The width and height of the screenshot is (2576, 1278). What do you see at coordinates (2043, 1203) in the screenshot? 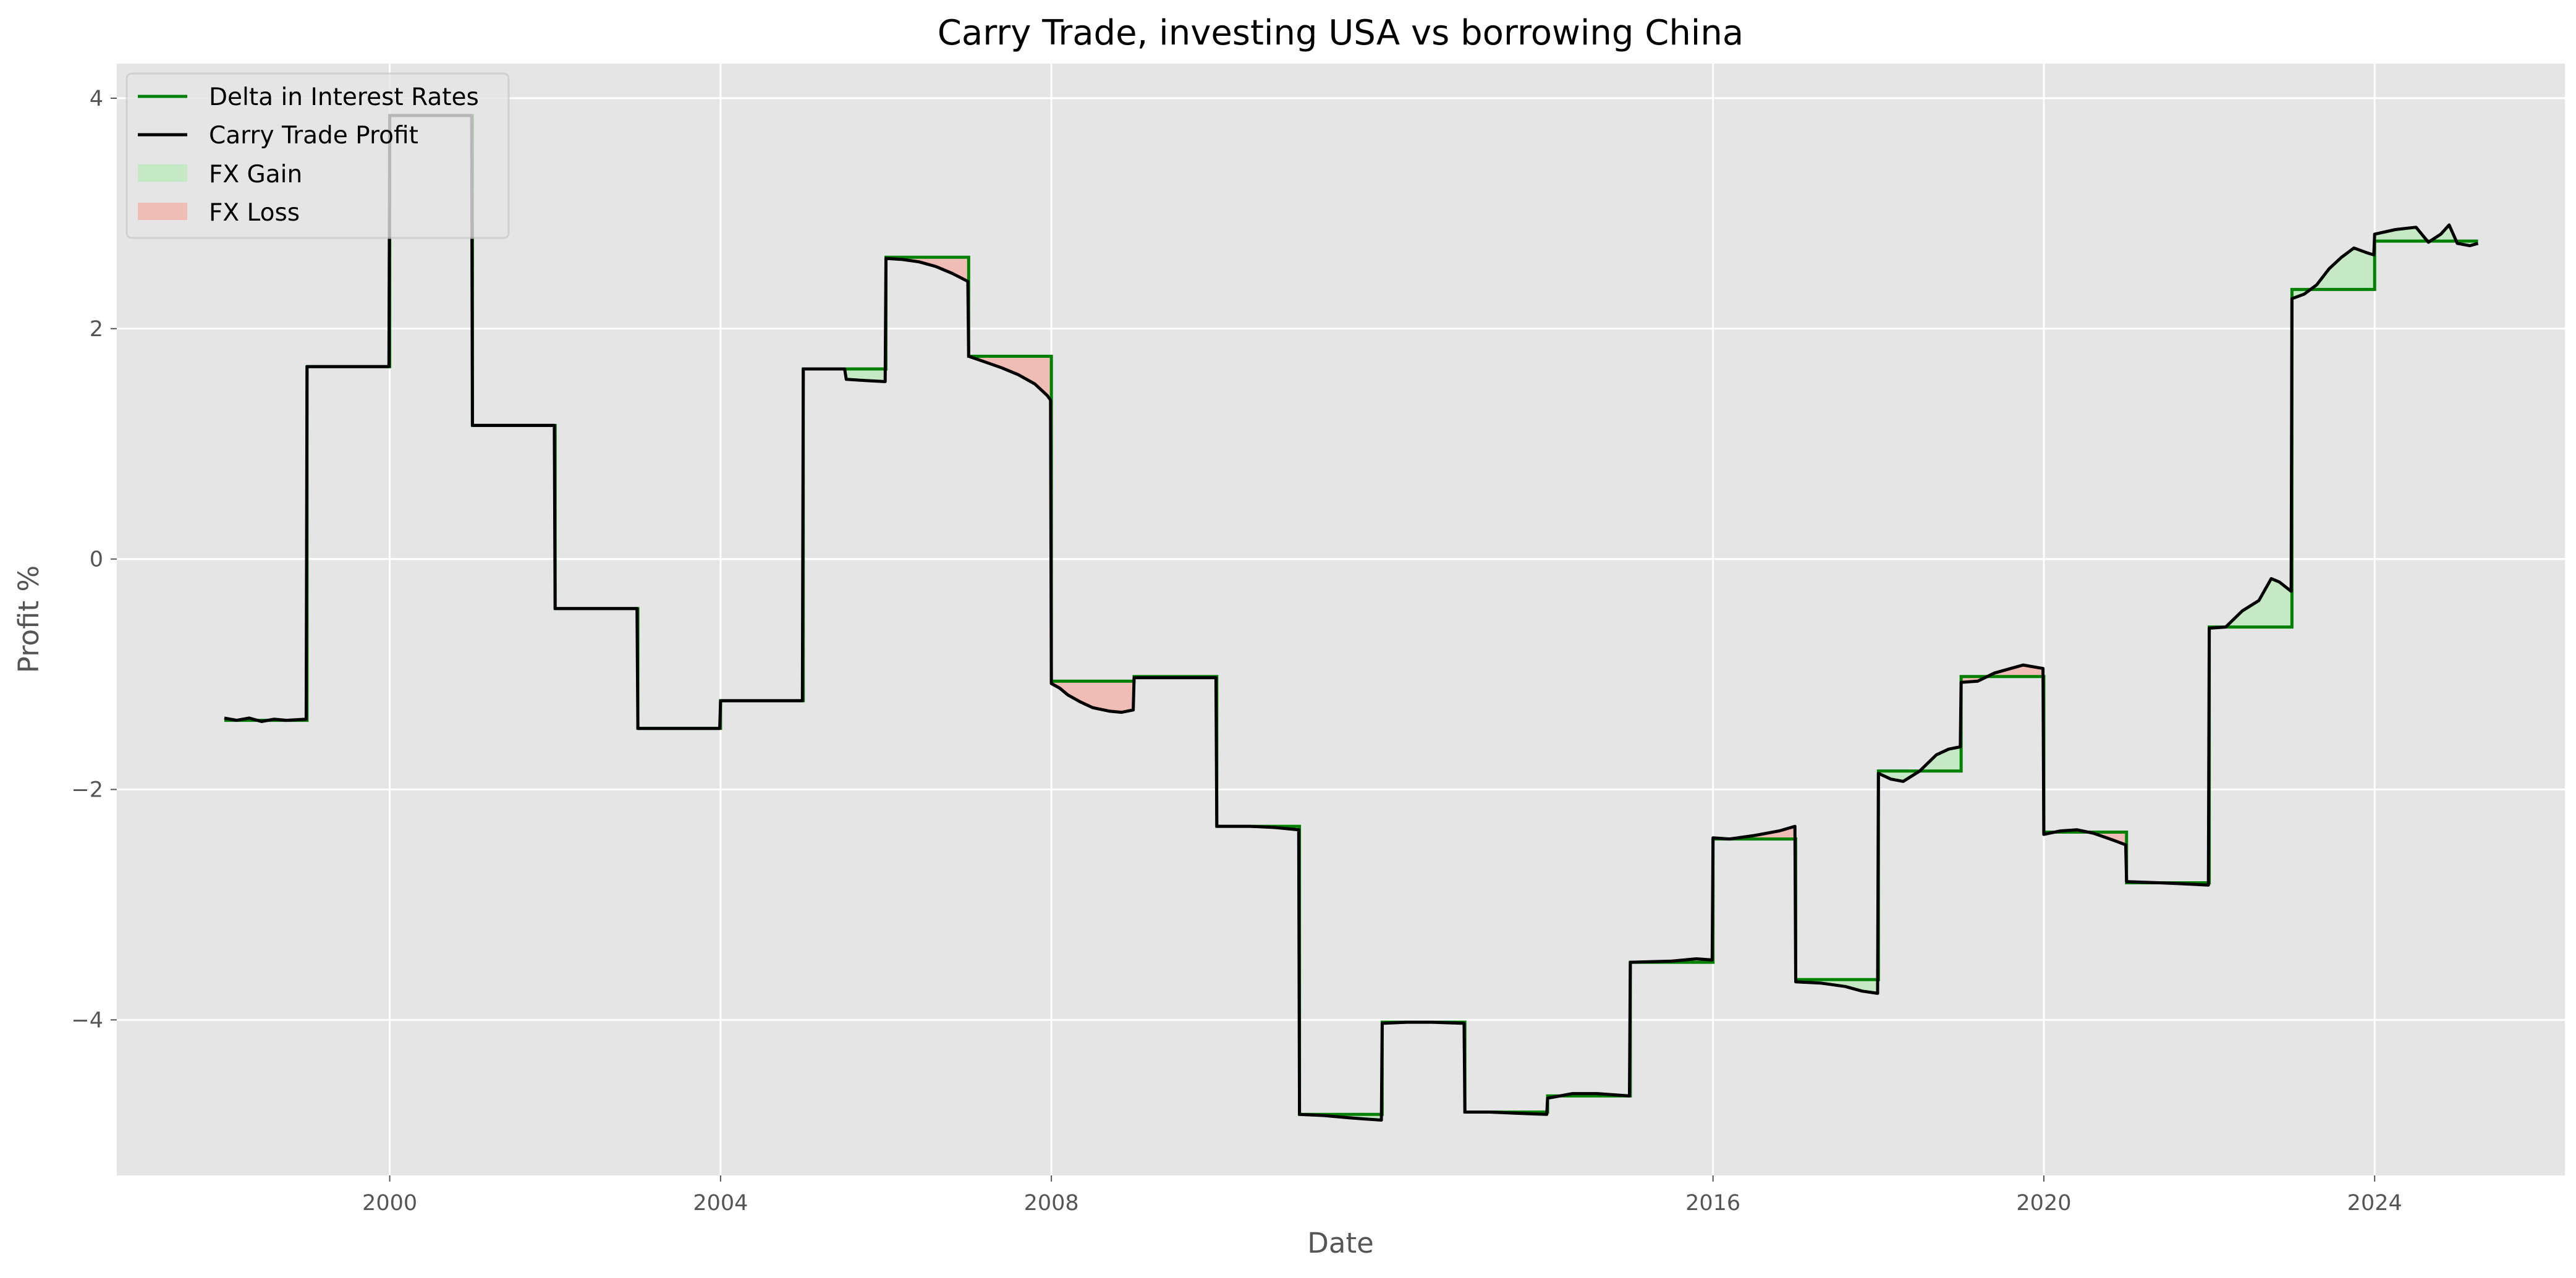
I see `x-tick-label: 2020` at bounding box center [2043, 1203].